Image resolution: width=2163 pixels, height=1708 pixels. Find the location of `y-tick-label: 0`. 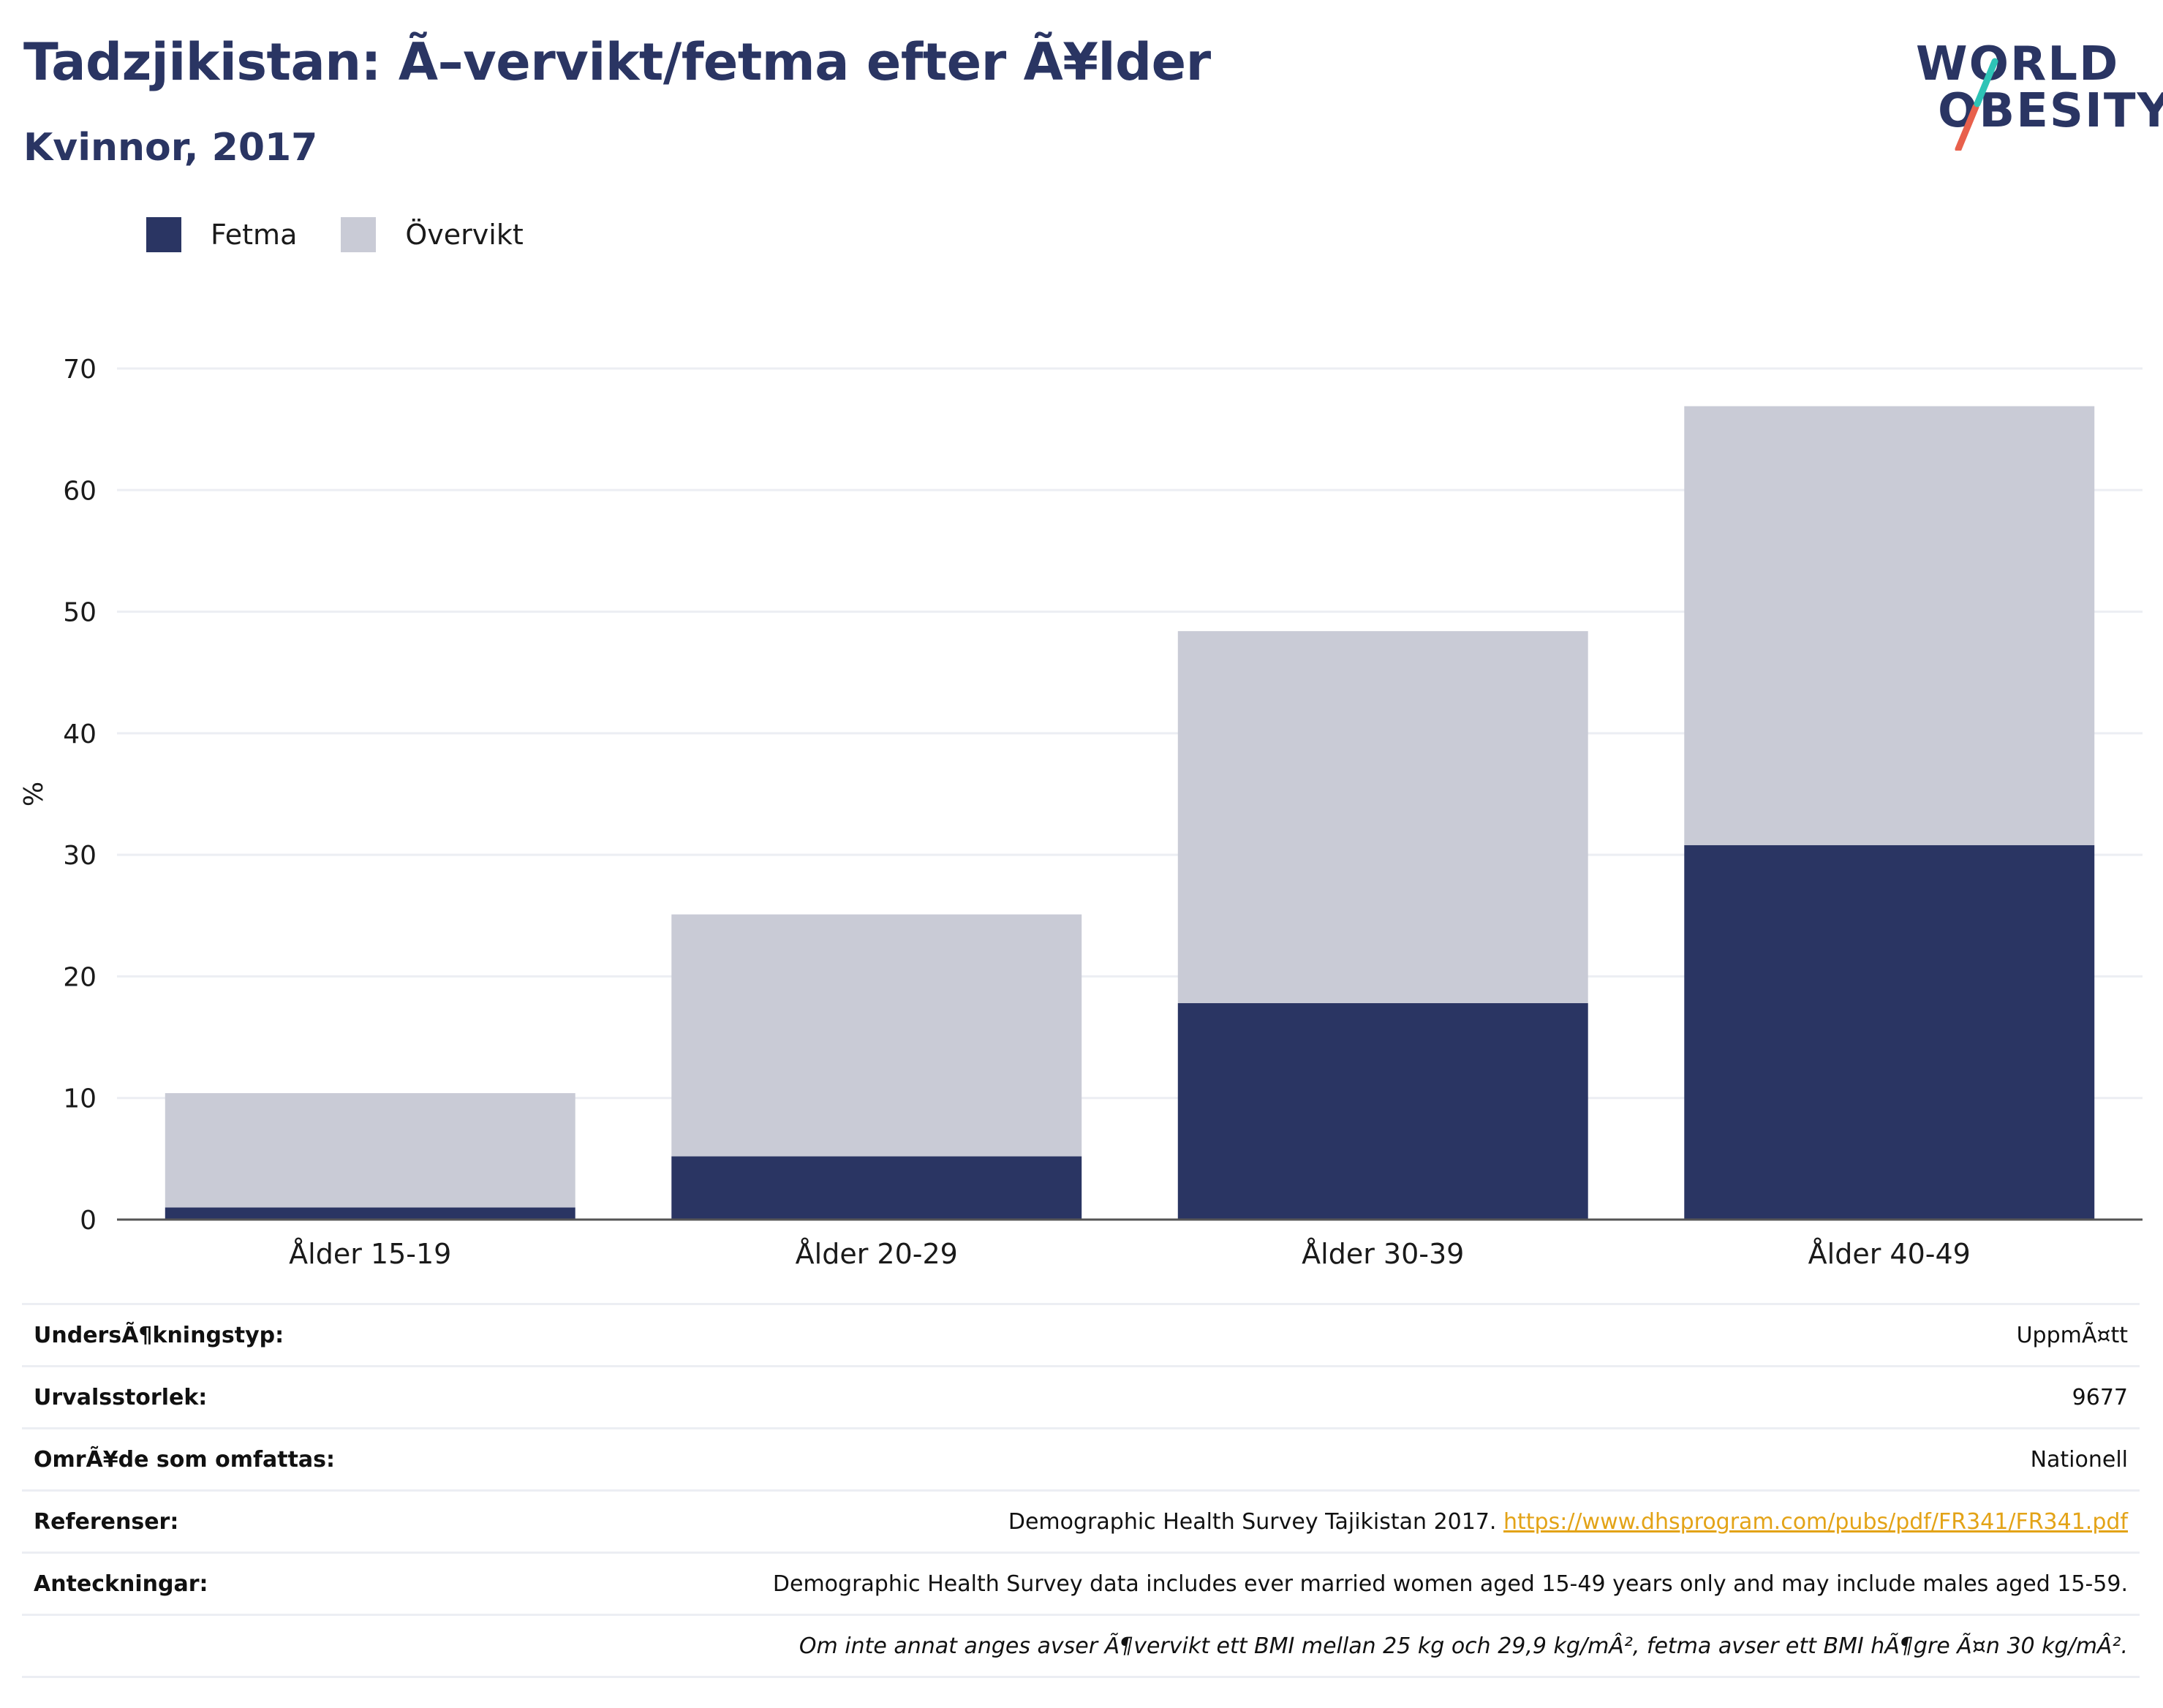

y-tick-label: 0 is located at coordinates (89, 1221).